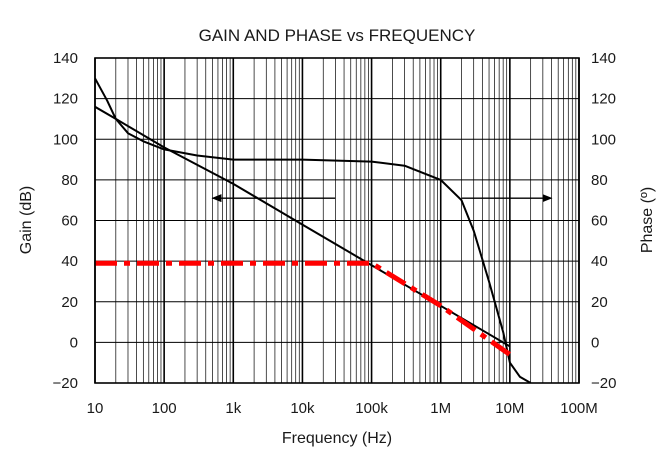 Image resolution: width=671 pixels, height=457 pixels. I want to click on x-tick-label: 10M, so click(509, 408).